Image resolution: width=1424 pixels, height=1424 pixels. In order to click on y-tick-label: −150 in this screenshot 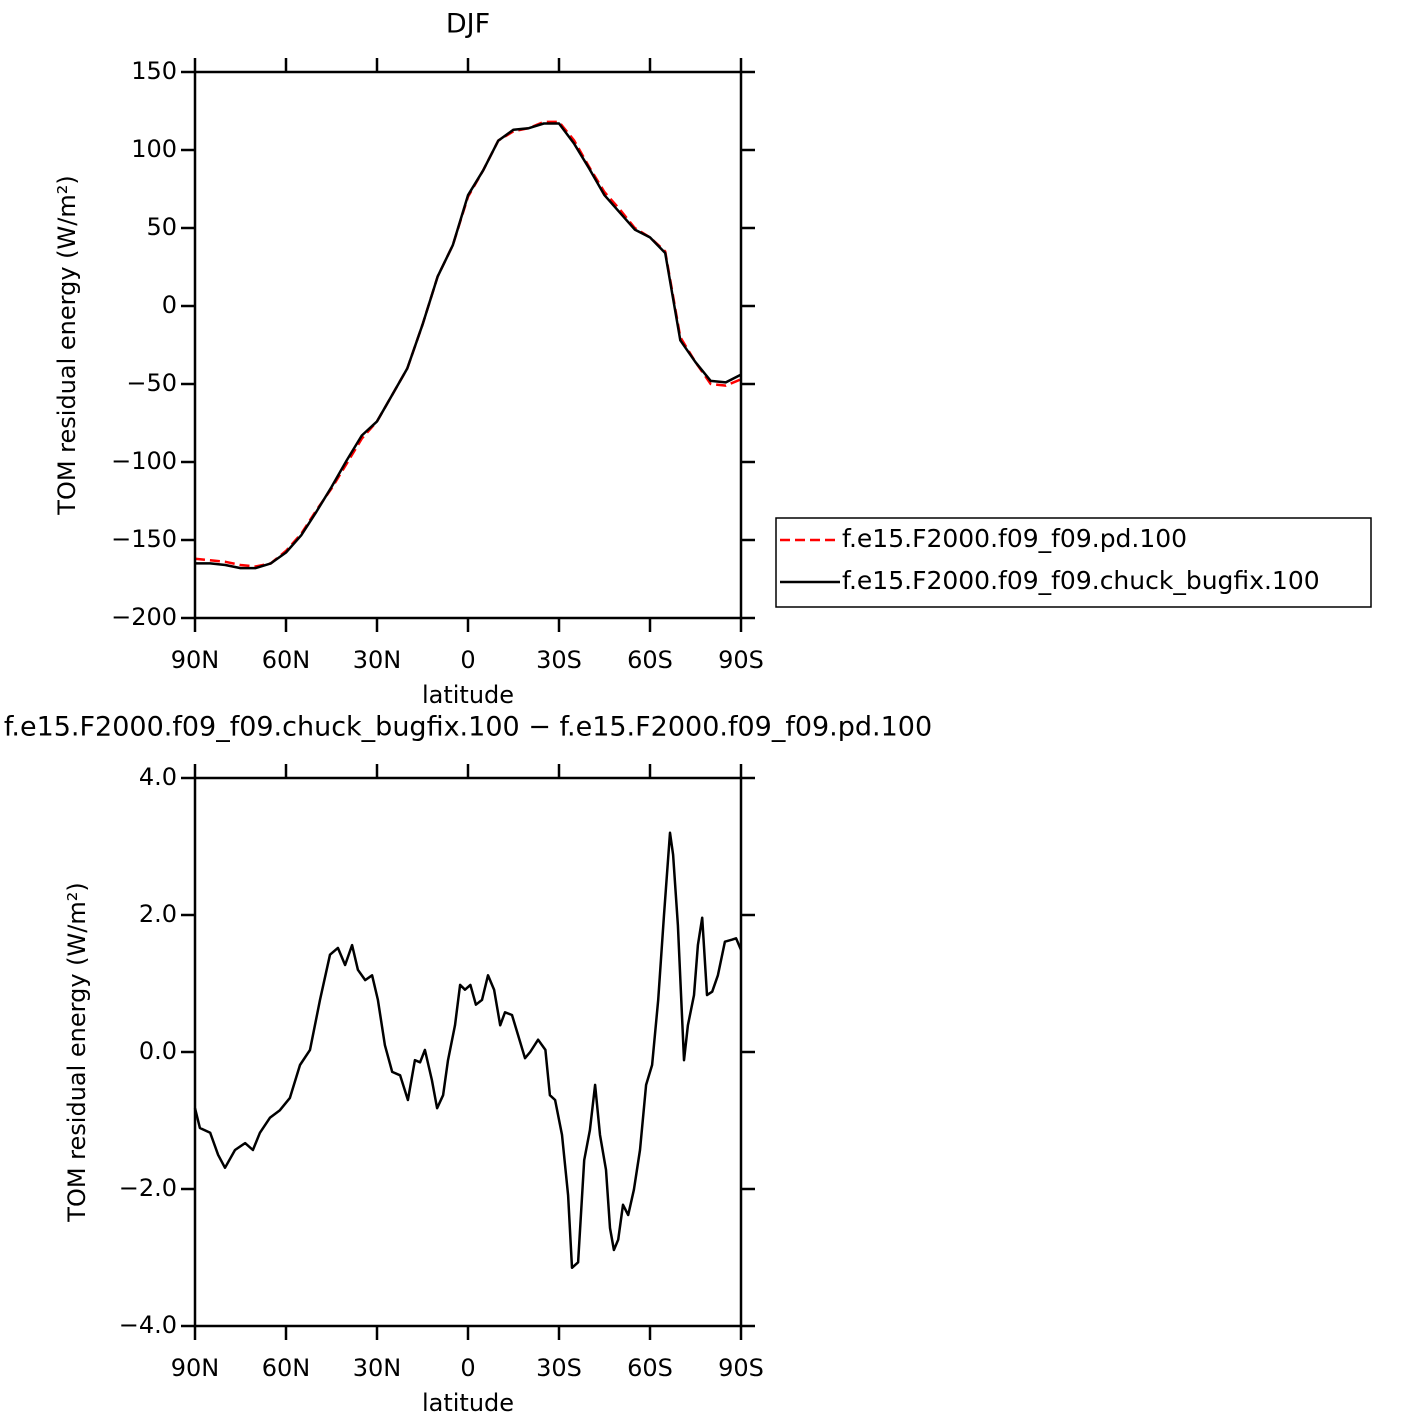, I will do `click(144, 539)`.